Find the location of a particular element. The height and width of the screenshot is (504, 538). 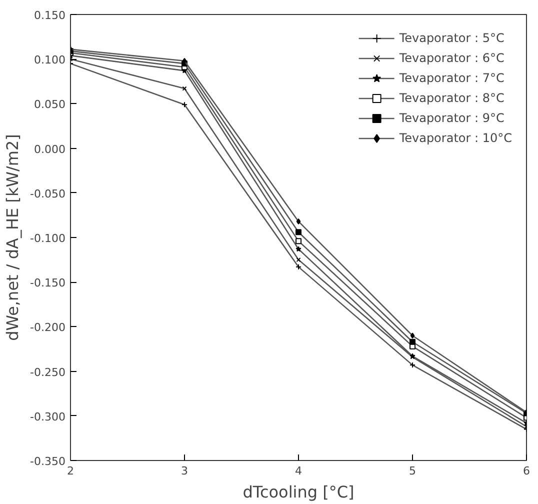

legend-label: Tevaporator : 5°C is located at coordinates (451, 38).